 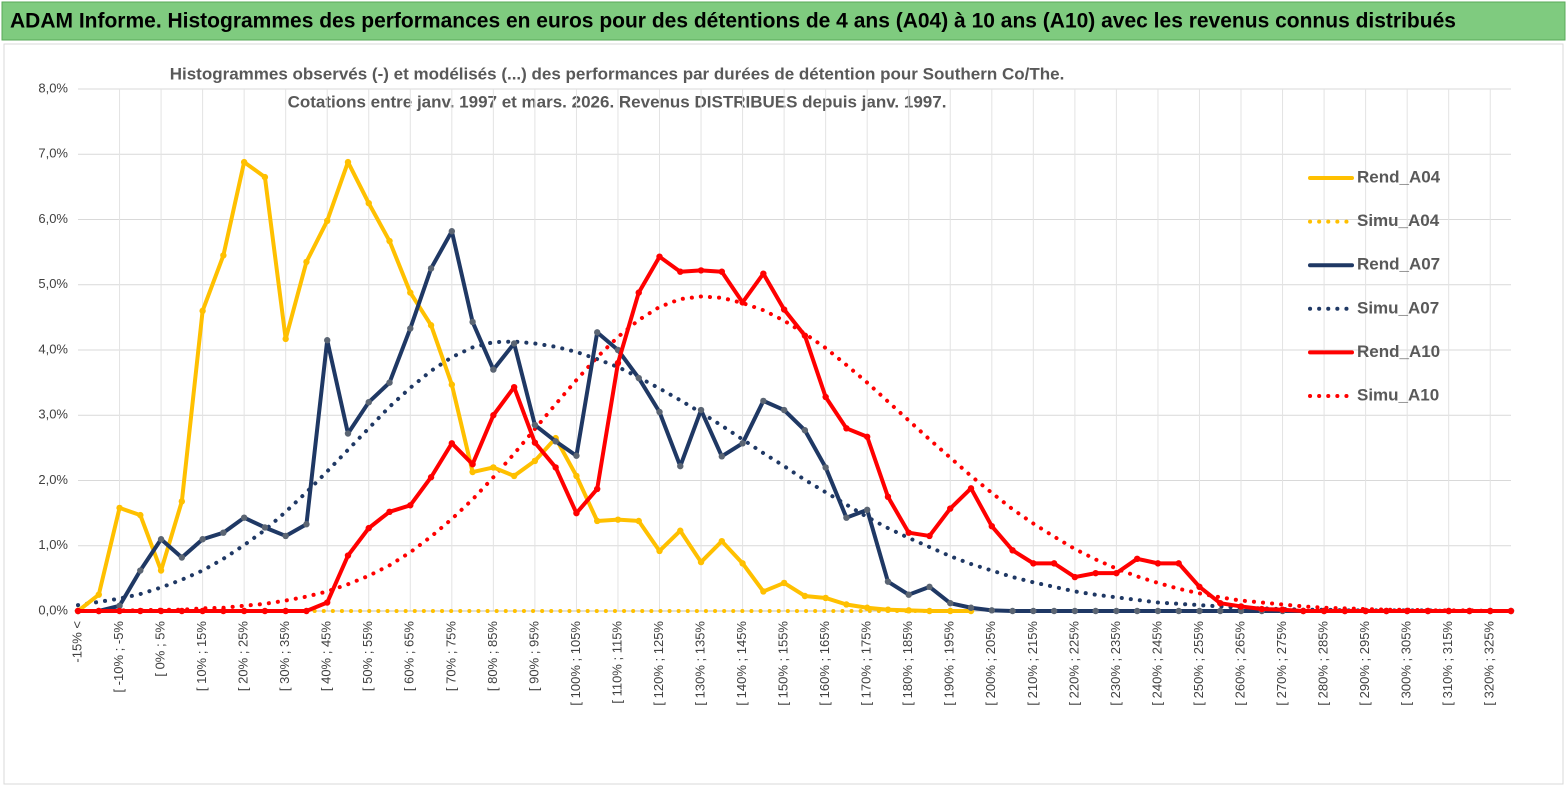 What do you see at coordinates (118, 657) in the screenshot?
I see `x-tick-label: [ -10% ; -5%` at bounding box center [118, 657].